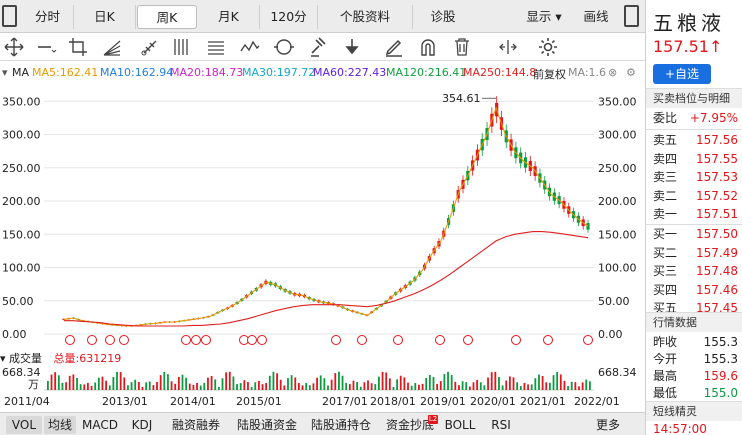 The height and width of the screenshot is (435, 742). Describe the element at coordinates (720, 359) in the screenshot. I see `quote-value: 155.3` at that location.